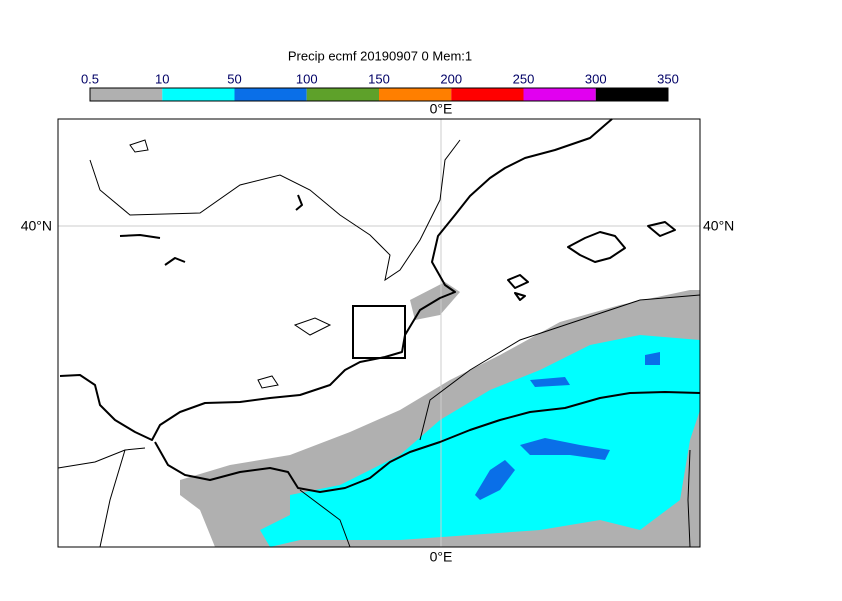 The width and height of the screenshot is (842, 601). What do you see at coordinates (427, 442) in the screenshot?
I see `coastline` at bounding box center [427, 442].